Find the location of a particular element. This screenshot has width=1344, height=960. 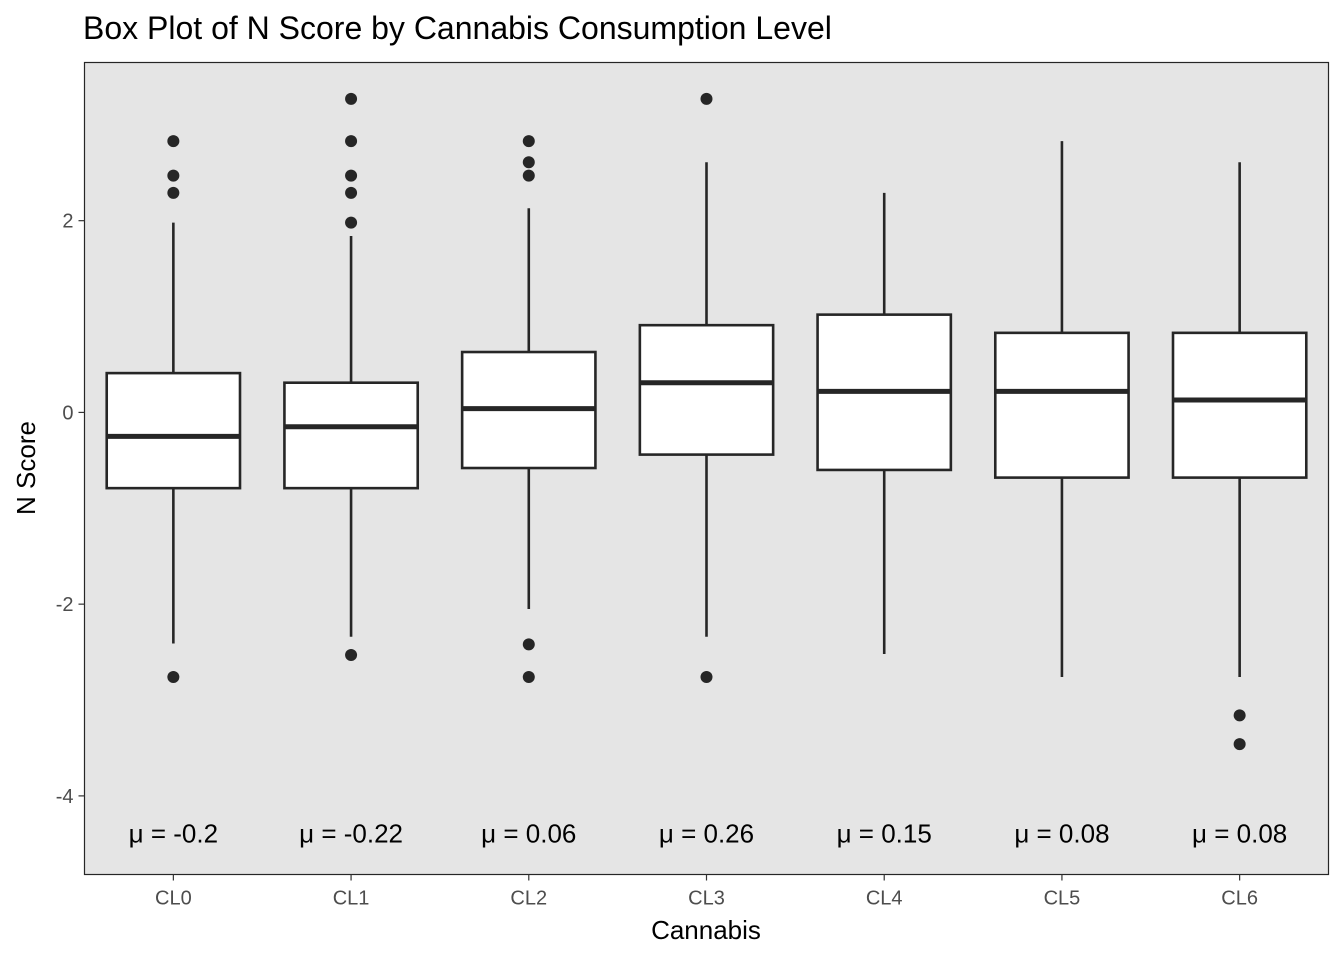

x-tick-label: CL5 is located at coordinates (1062, 899).